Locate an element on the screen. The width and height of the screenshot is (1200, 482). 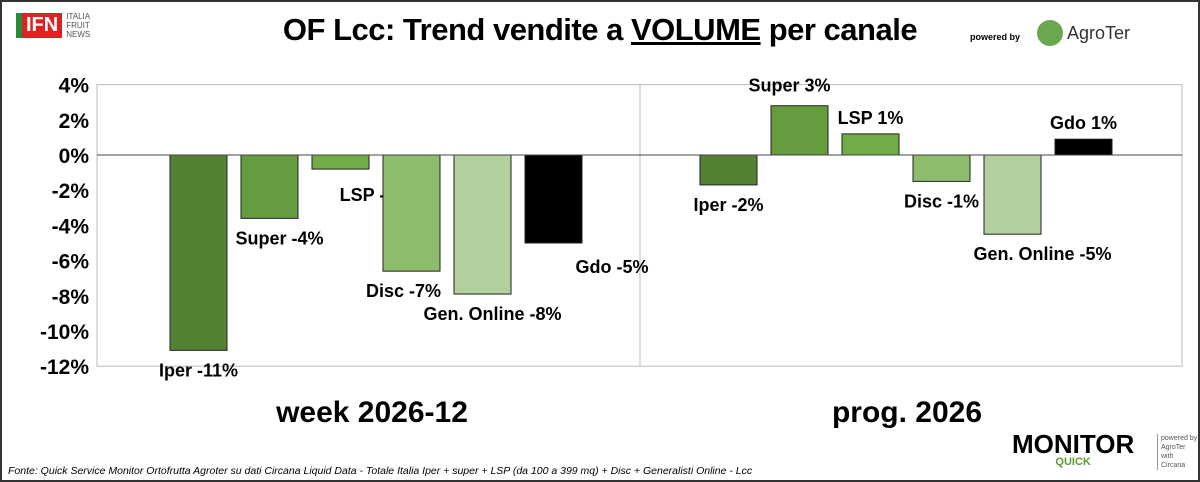
monitor-quick-logo: MONITOR QUICK is located at coordinates (1073, 448).